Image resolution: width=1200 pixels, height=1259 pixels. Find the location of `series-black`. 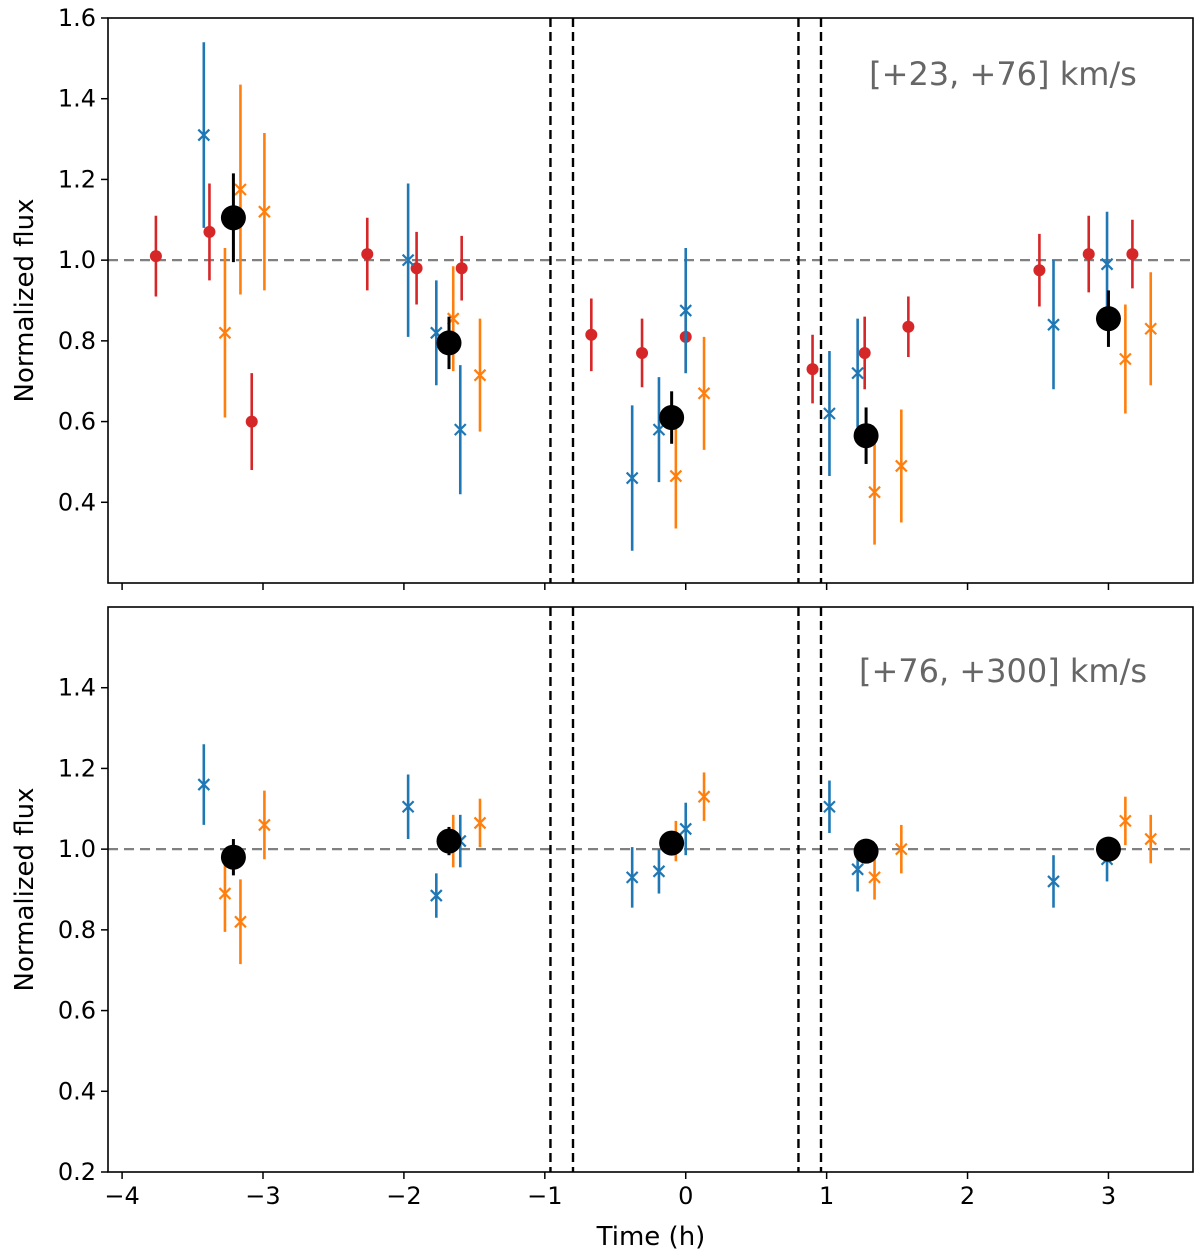

series-black is located at coordinates (670, 851).